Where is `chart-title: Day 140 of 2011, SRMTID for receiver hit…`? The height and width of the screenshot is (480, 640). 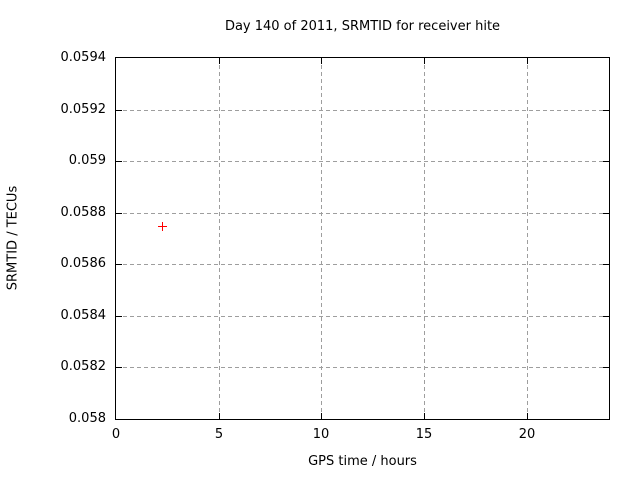 chart-title: Day 140 of 2011, SRMTID for receiver hit… is located at coordinates (362, 26).